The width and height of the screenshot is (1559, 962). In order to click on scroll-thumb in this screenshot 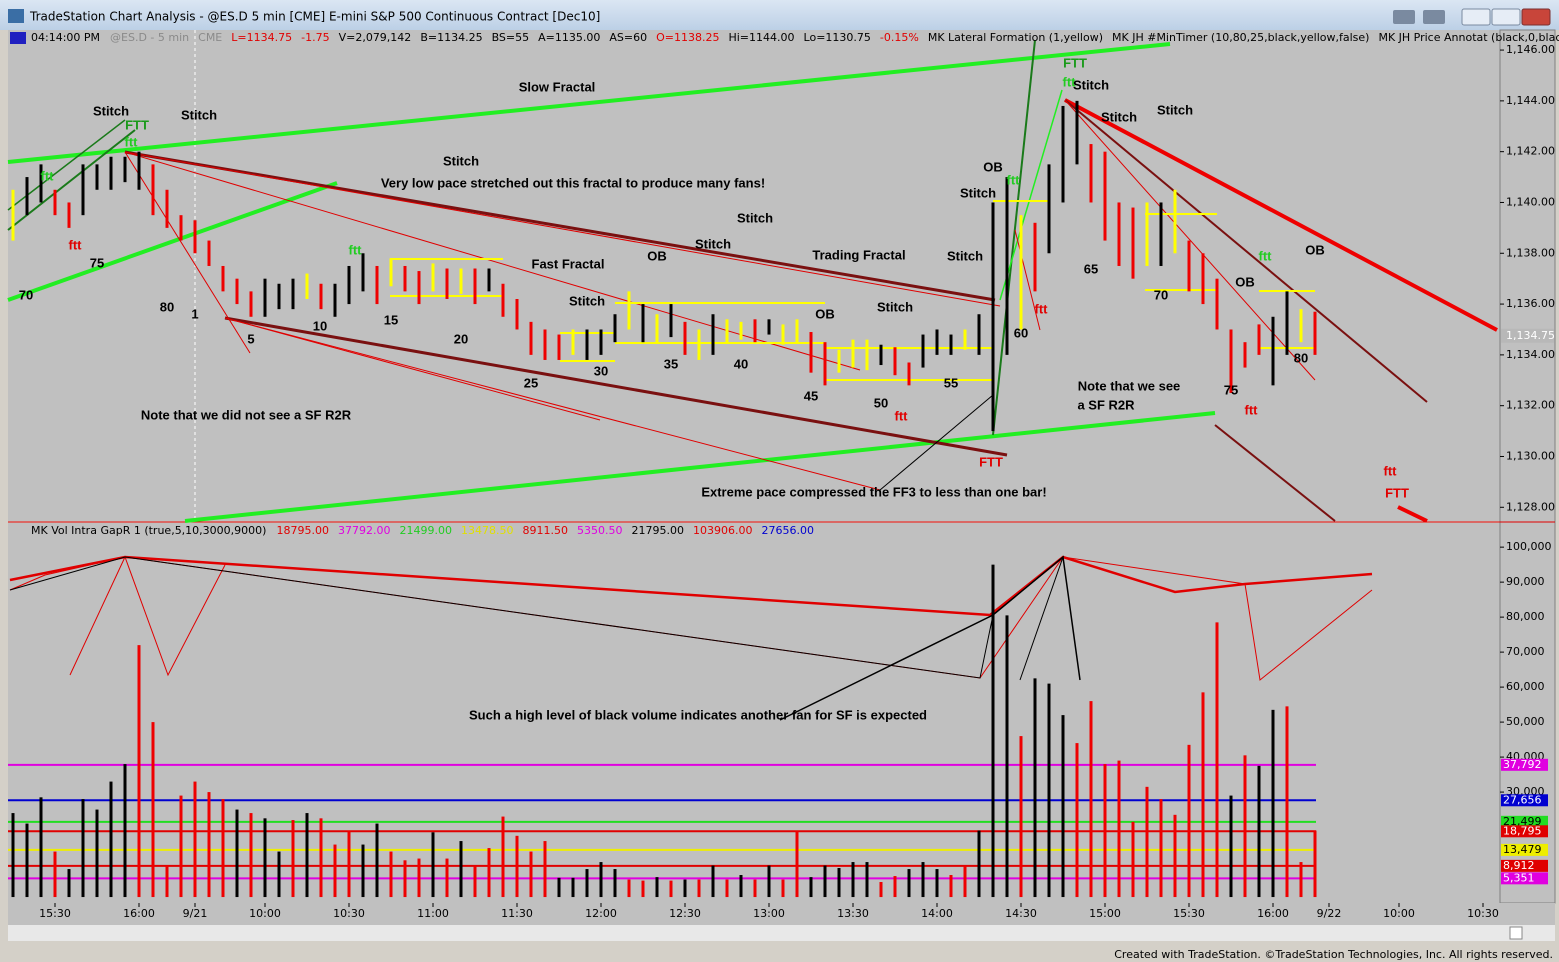, I will do `click(1516, 933)`.